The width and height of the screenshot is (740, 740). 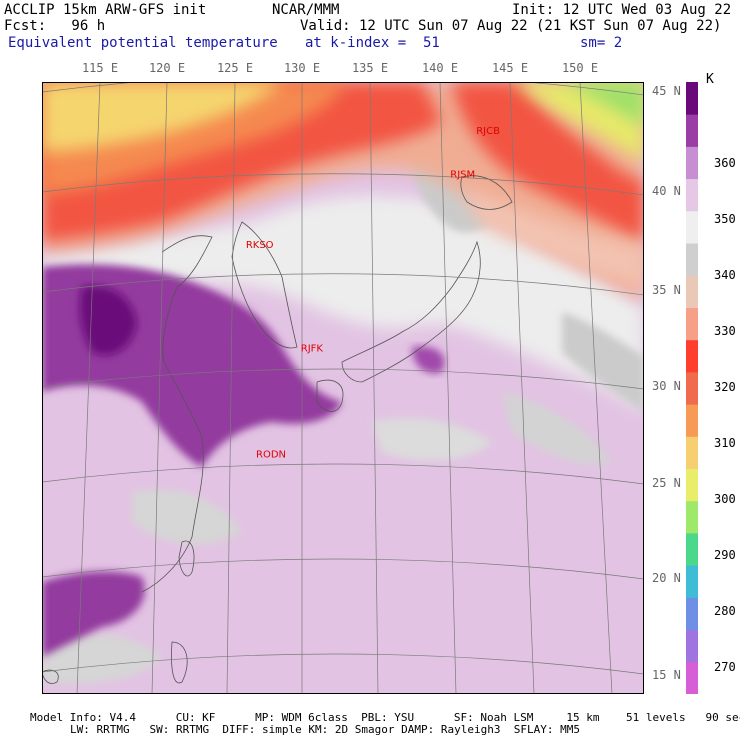 What do you see at coordinates (343, 569) in the screenshot?
I see `parallel-20N` at bounding box center [343, 569].